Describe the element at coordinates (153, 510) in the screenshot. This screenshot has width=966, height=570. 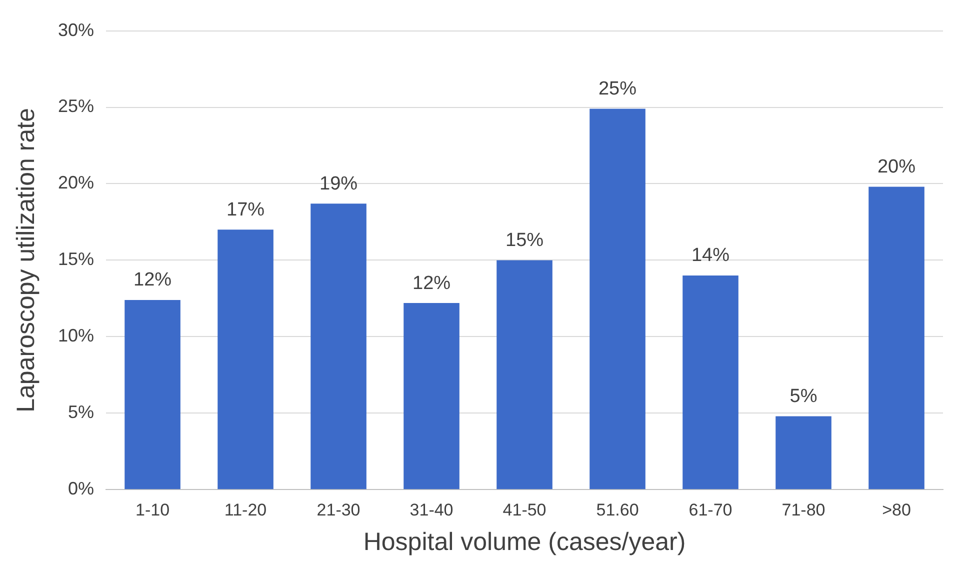
I see `x-tick-label: 1-10` at that location.